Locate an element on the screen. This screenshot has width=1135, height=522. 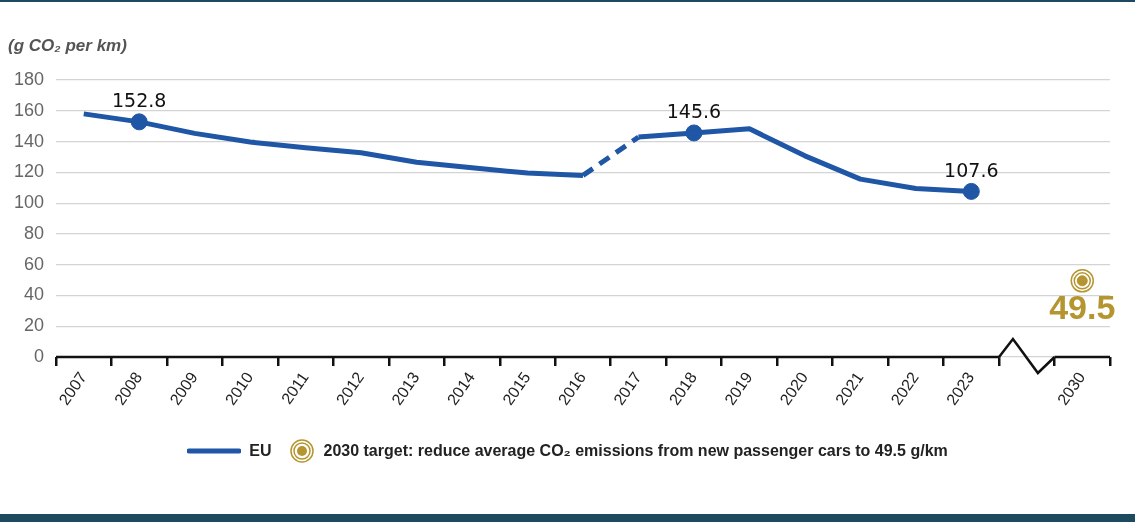
data-label: 152.8 is located at coordinates (139, 100).